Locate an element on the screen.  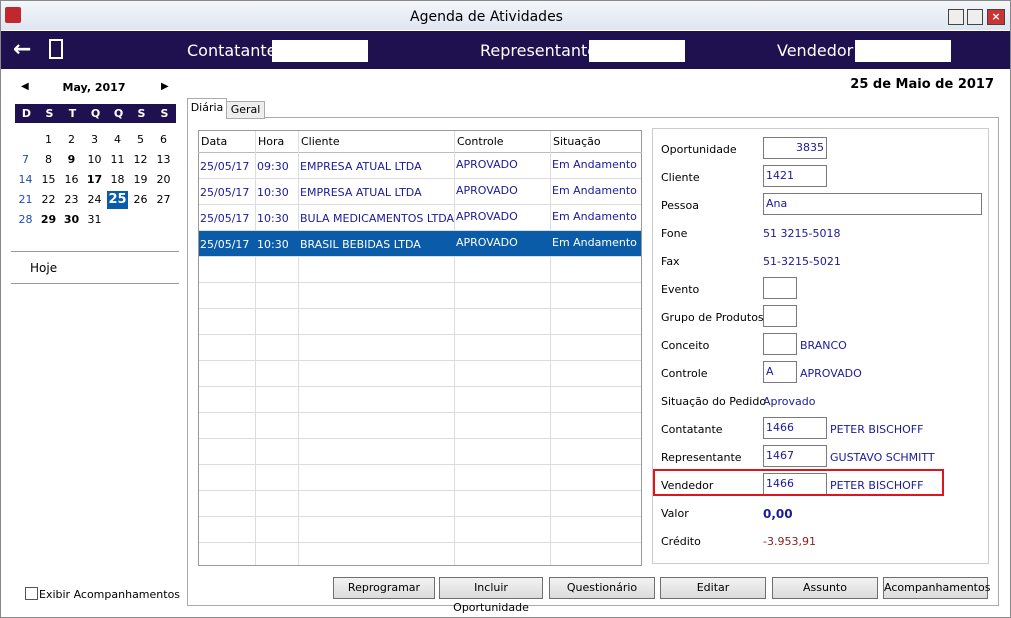
button: Incluir Oportunidade is located at coordinates (491, 595).